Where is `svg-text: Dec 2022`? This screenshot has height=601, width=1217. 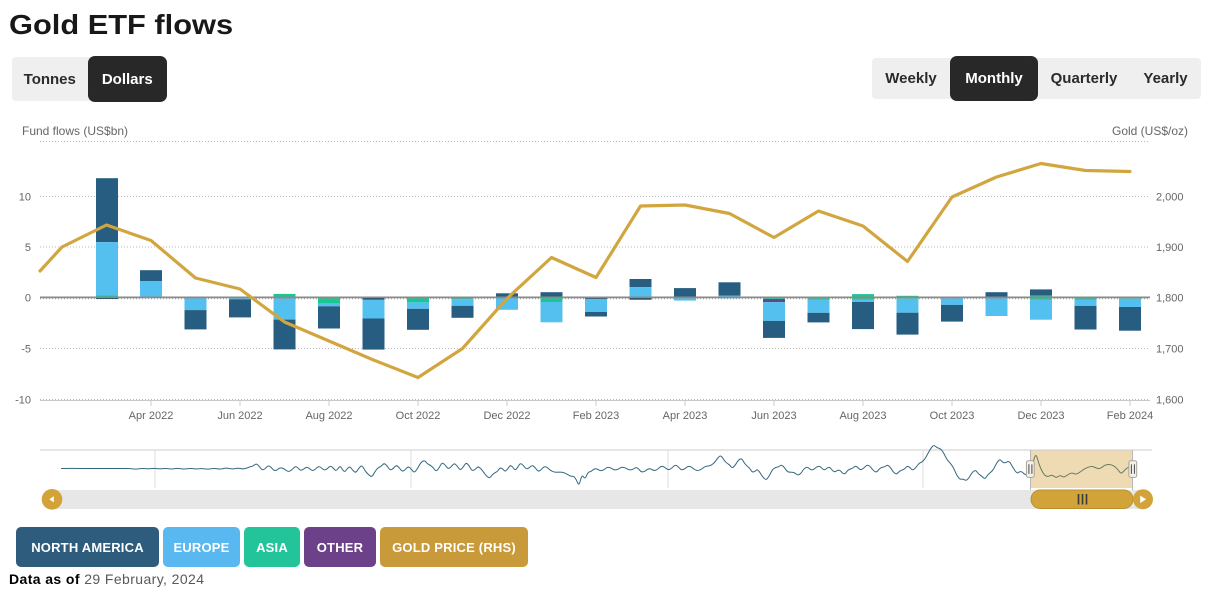
svg-text: Dec 2022 is located at coordinates (506, 416).